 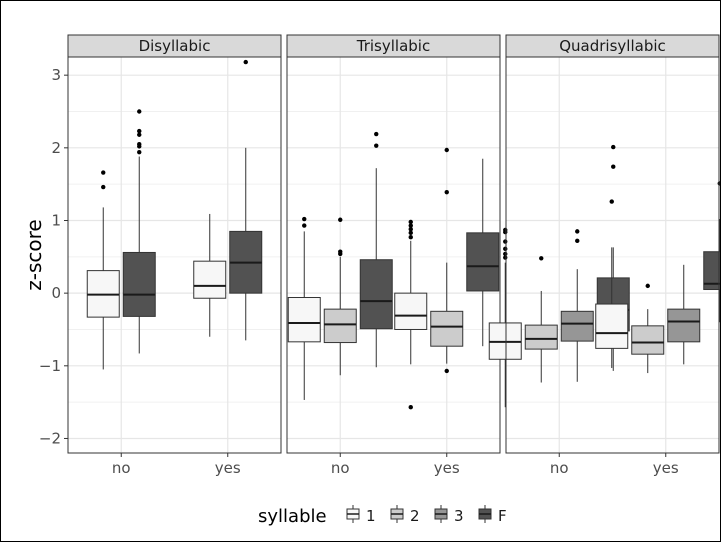 What do you see at coordinates (56, 220) in the screenshot?
I see `y-tick-label: 1` at bounding box center [56, 220].